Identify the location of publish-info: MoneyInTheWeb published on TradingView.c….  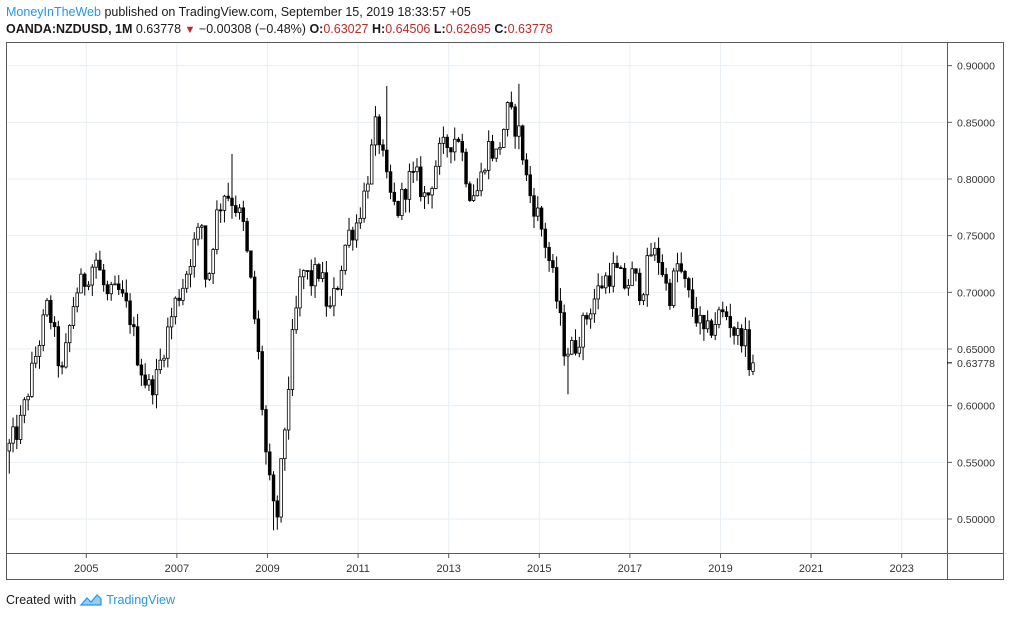
(238, 12).